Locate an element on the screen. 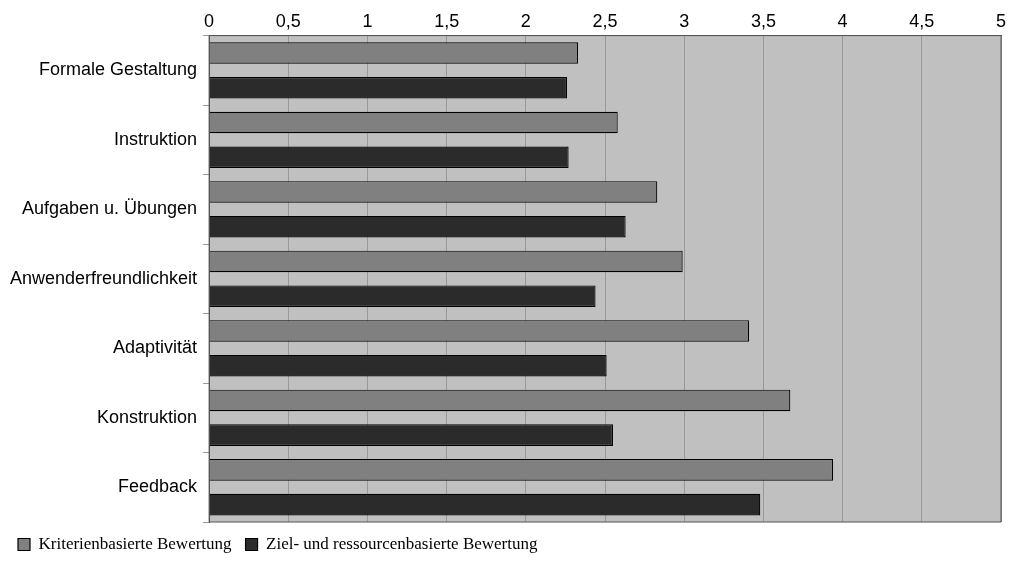  y-tick-label: Anwenderfreundlichkeit is located at coordinates (103, 277).